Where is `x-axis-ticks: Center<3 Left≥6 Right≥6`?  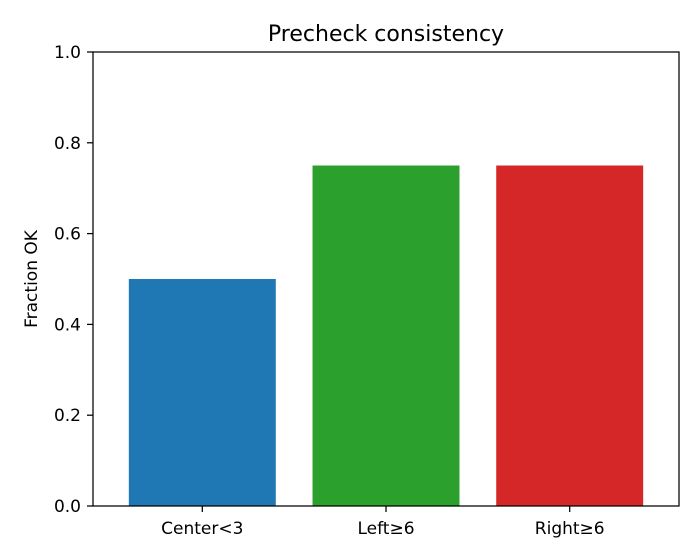
x-axis-ticks: Center<3 Left≥6 Right≥6 is located at coordinates (382, 522).